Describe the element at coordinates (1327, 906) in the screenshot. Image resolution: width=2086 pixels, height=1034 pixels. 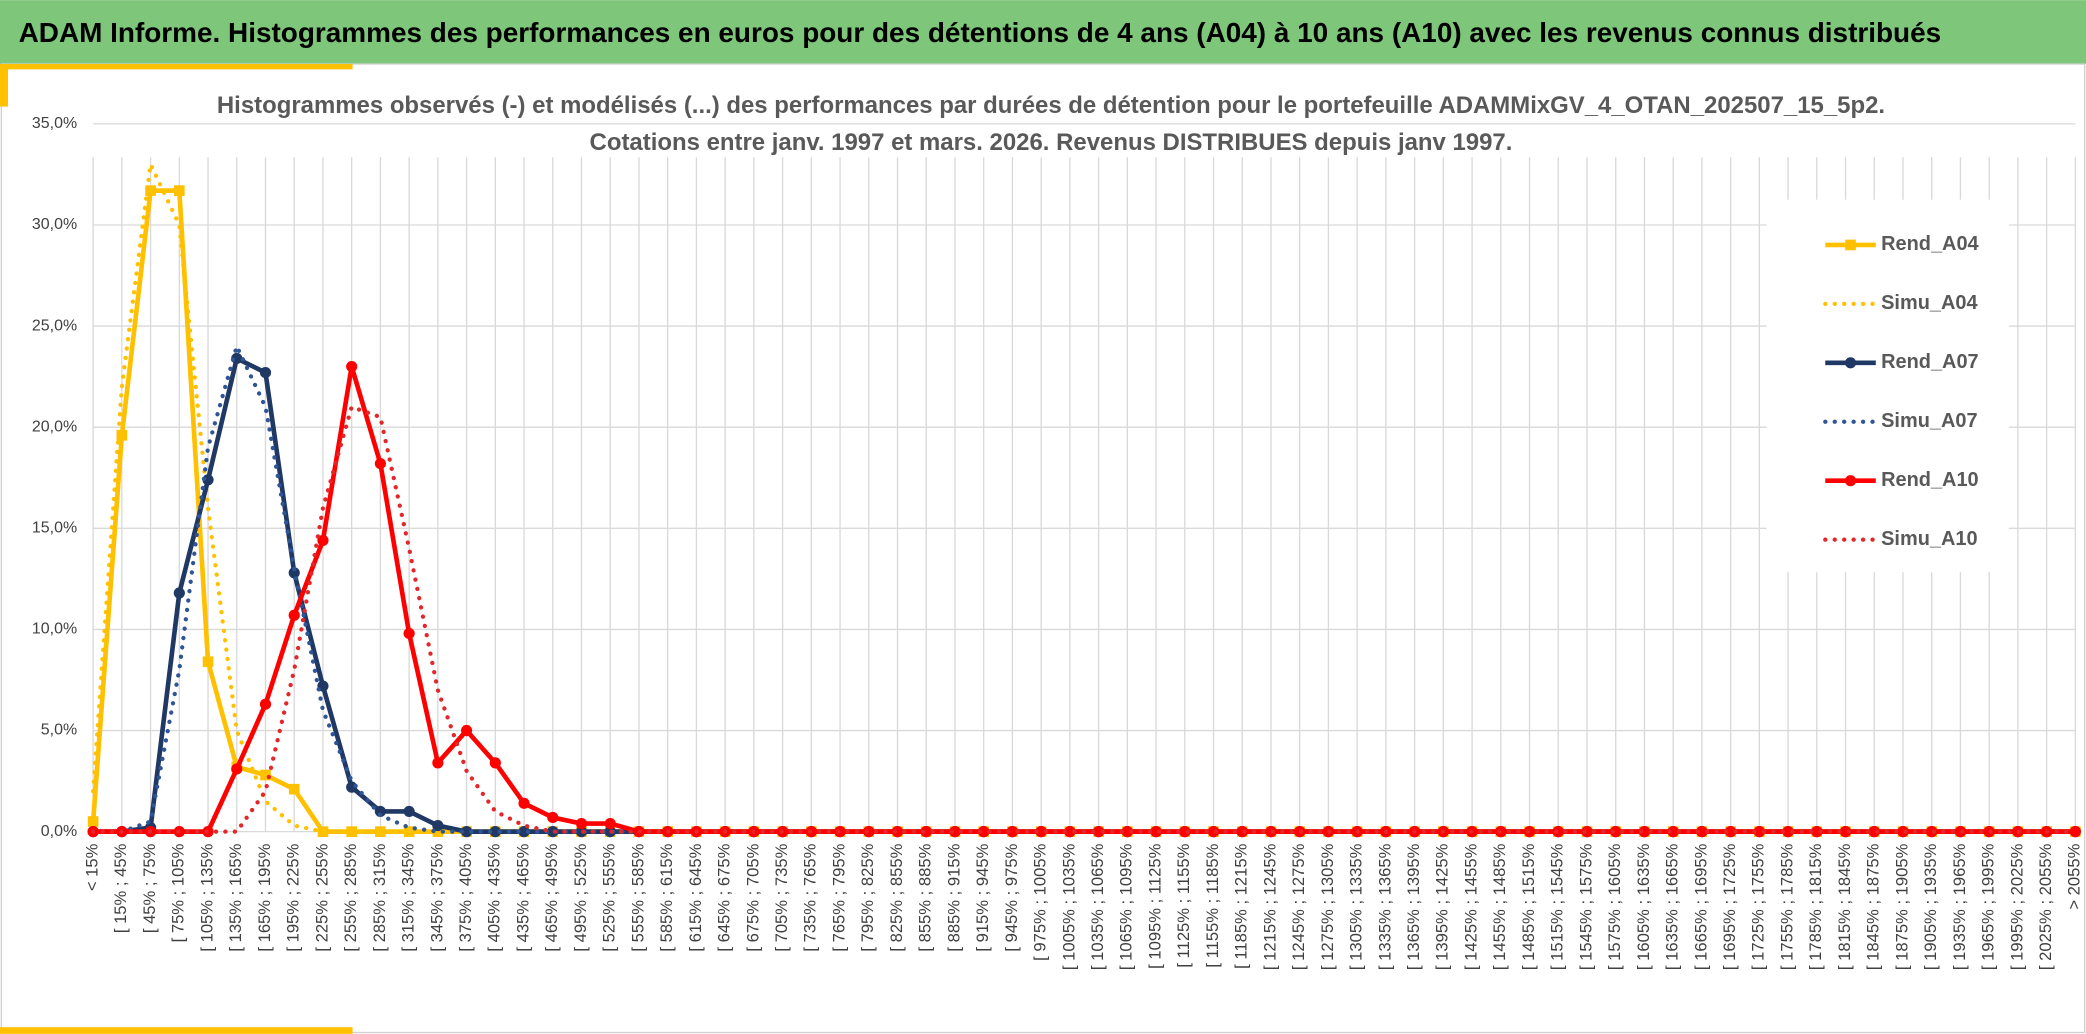
I see `x-tick-label: [ 1275% ; 1305%` at that location.